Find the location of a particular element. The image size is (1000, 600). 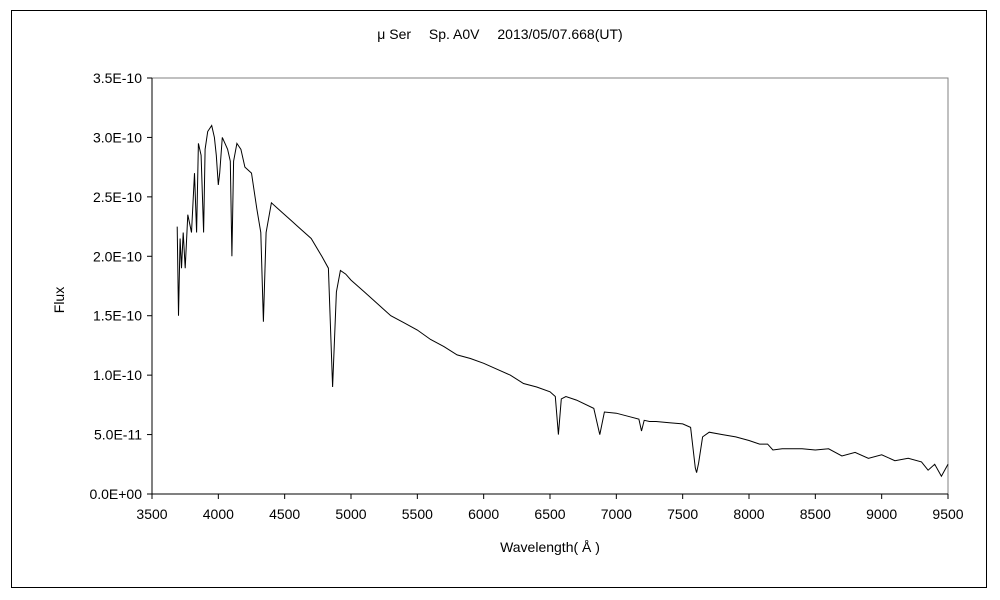

x-tick-label: 4000 is located at coordinates (218, 514).